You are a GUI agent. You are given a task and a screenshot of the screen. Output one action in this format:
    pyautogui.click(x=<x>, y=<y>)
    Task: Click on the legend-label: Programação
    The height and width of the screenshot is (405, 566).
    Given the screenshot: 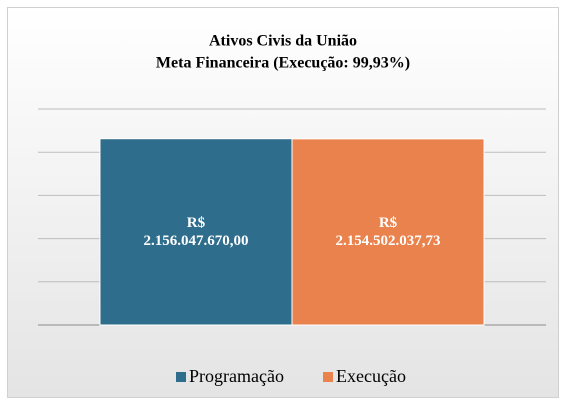 What is the action you would take?
    pyautogui.click(x=236, y=376)
    